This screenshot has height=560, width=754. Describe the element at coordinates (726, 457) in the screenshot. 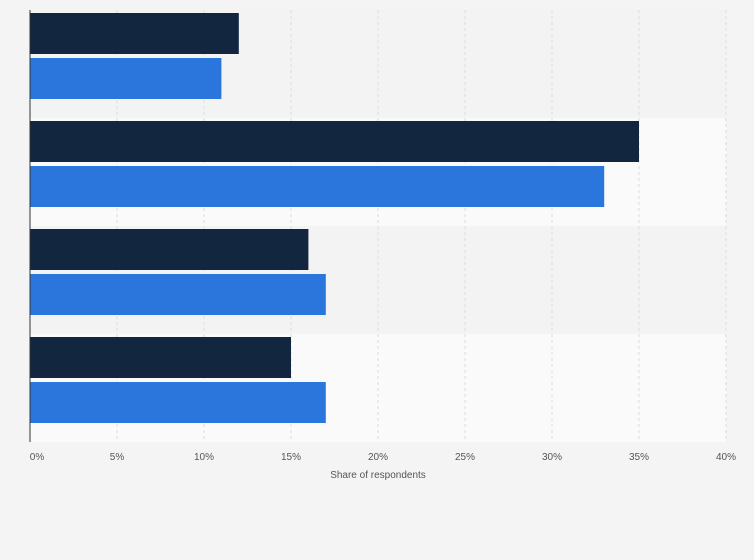

I see `x-tick-label: 40%` at that location.